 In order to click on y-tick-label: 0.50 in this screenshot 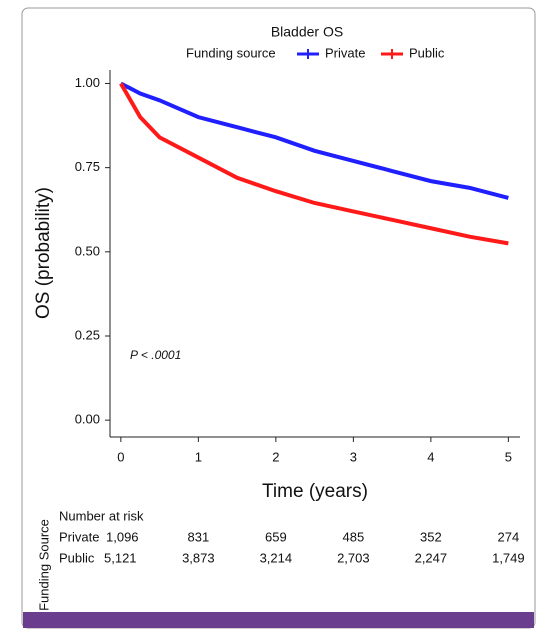, I will do `click(87, 250)`.